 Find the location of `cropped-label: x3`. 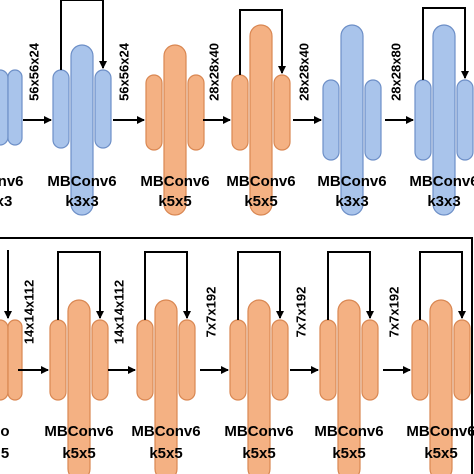

cropped-label: x3 is located at coordinates (6, 201).